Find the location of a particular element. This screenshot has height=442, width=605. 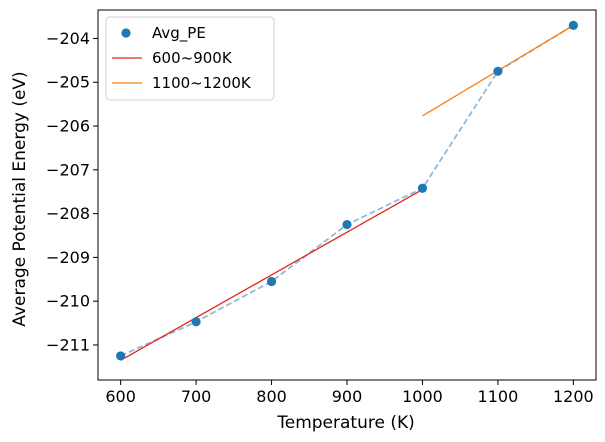

y-tick-label: −207 is located at coordinates (68, 169).